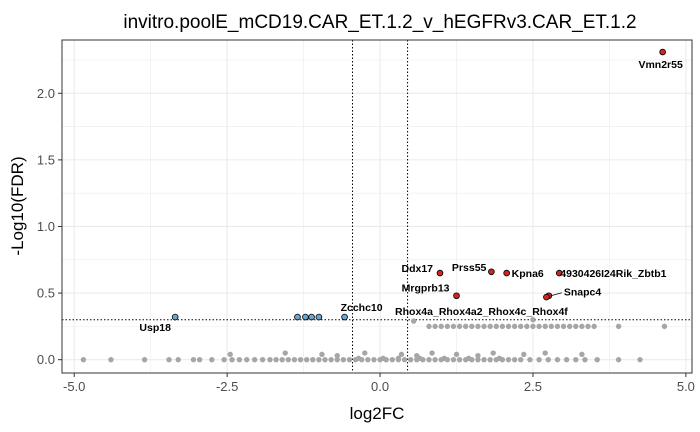 The image size is (700, 432). Describe the element at coordinates (362, 308) in the screenshot. I see `point-label: Zcchc10` at that location.